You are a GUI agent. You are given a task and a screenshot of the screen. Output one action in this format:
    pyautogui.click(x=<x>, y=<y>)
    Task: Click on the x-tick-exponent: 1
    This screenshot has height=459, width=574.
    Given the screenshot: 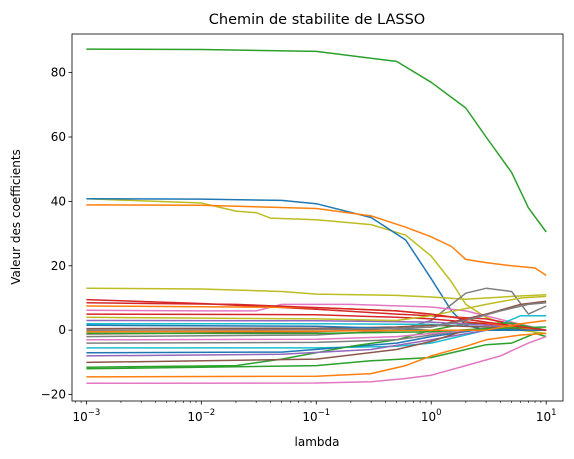 What is the action you would take?
    pyautogui.click(x=553, y=413)
    